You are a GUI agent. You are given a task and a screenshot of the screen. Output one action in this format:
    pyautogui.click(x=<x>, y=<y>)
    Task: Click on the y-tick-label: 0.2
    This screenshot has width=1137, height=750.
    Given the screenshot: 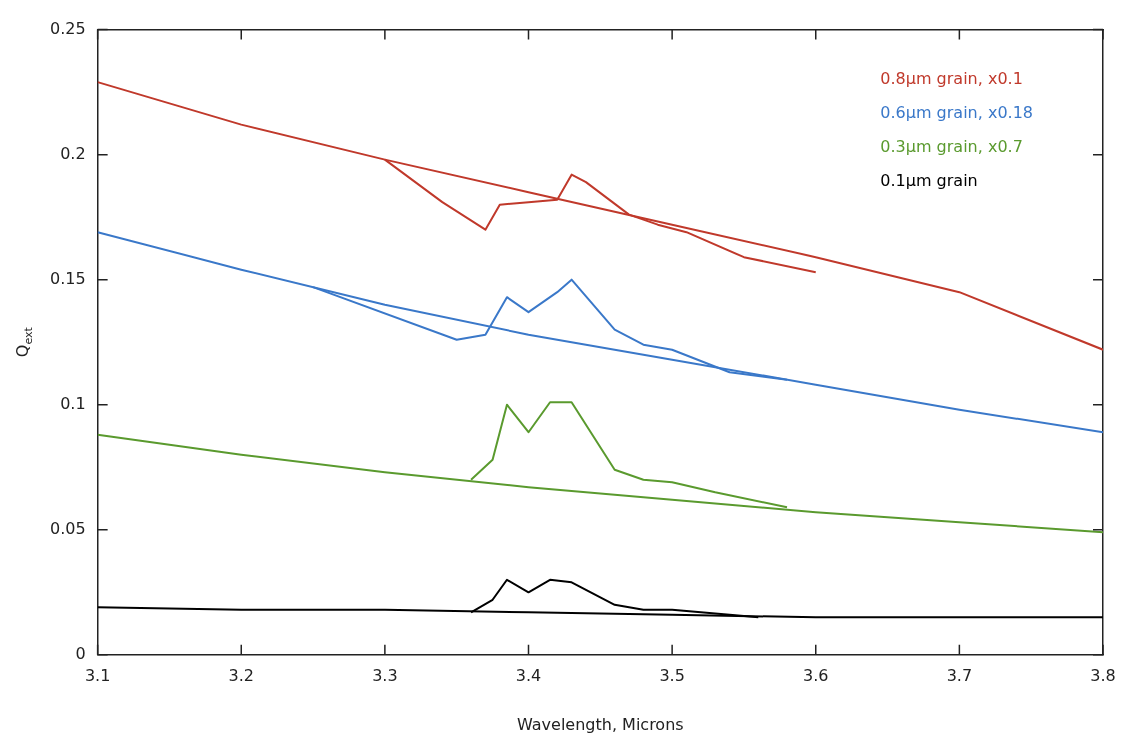 What is the action you would take?
    pyautogui.click(x=73, y=153)
    